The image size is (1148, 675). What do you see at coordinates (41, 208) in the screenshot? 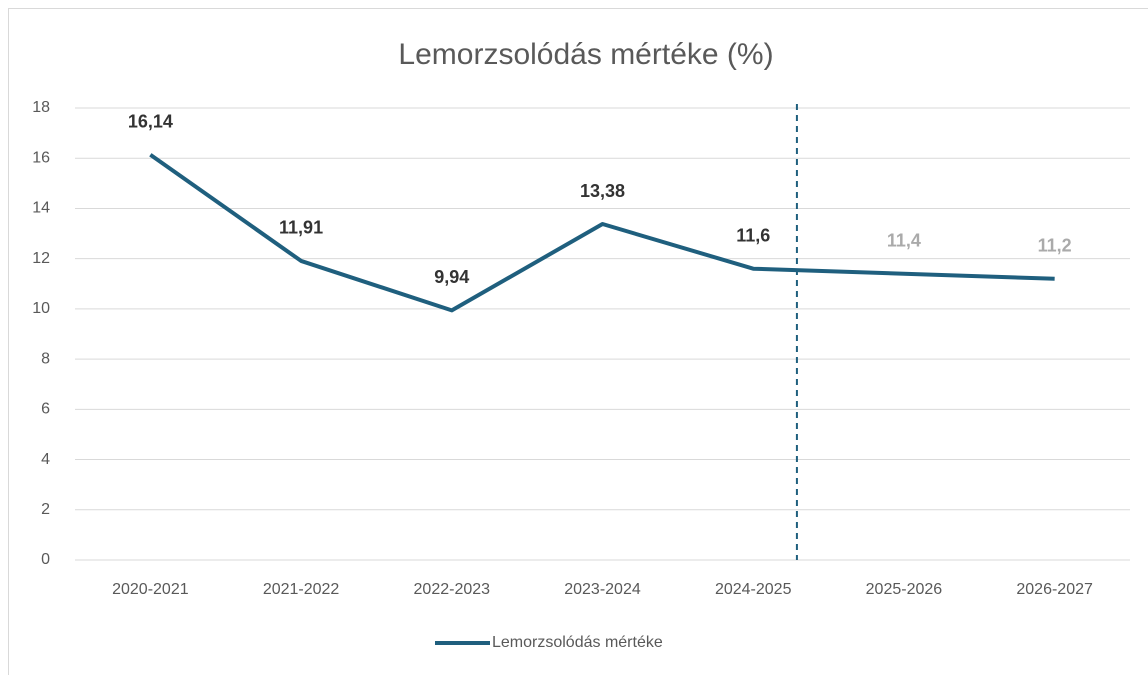
I see `y-tick-label: 14` at bounding box center [41, 208].